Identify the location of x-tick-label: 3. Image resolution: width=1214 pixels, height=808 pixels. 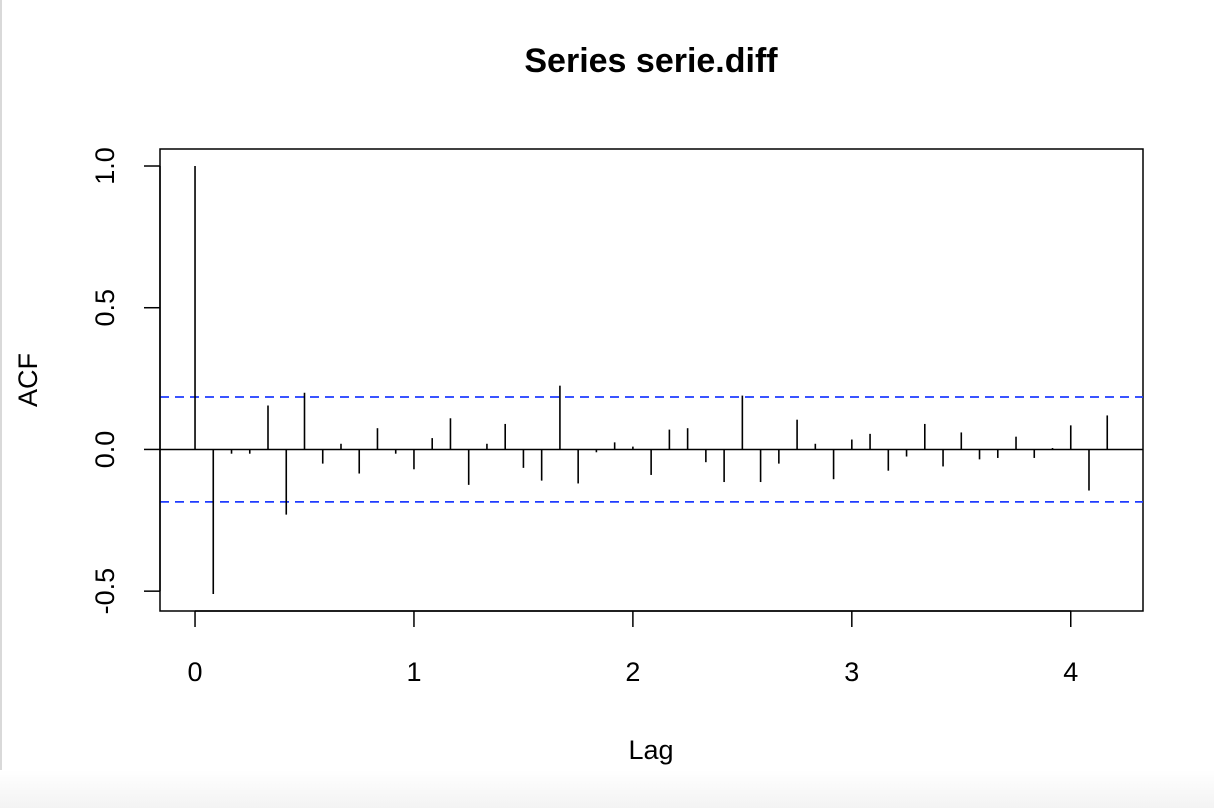
(851, 672).